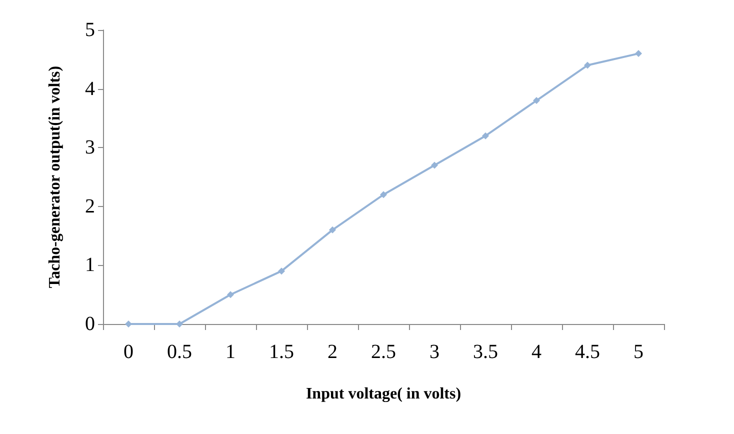  I want to click on x-tick-label: 2.5, so click(383, 352).